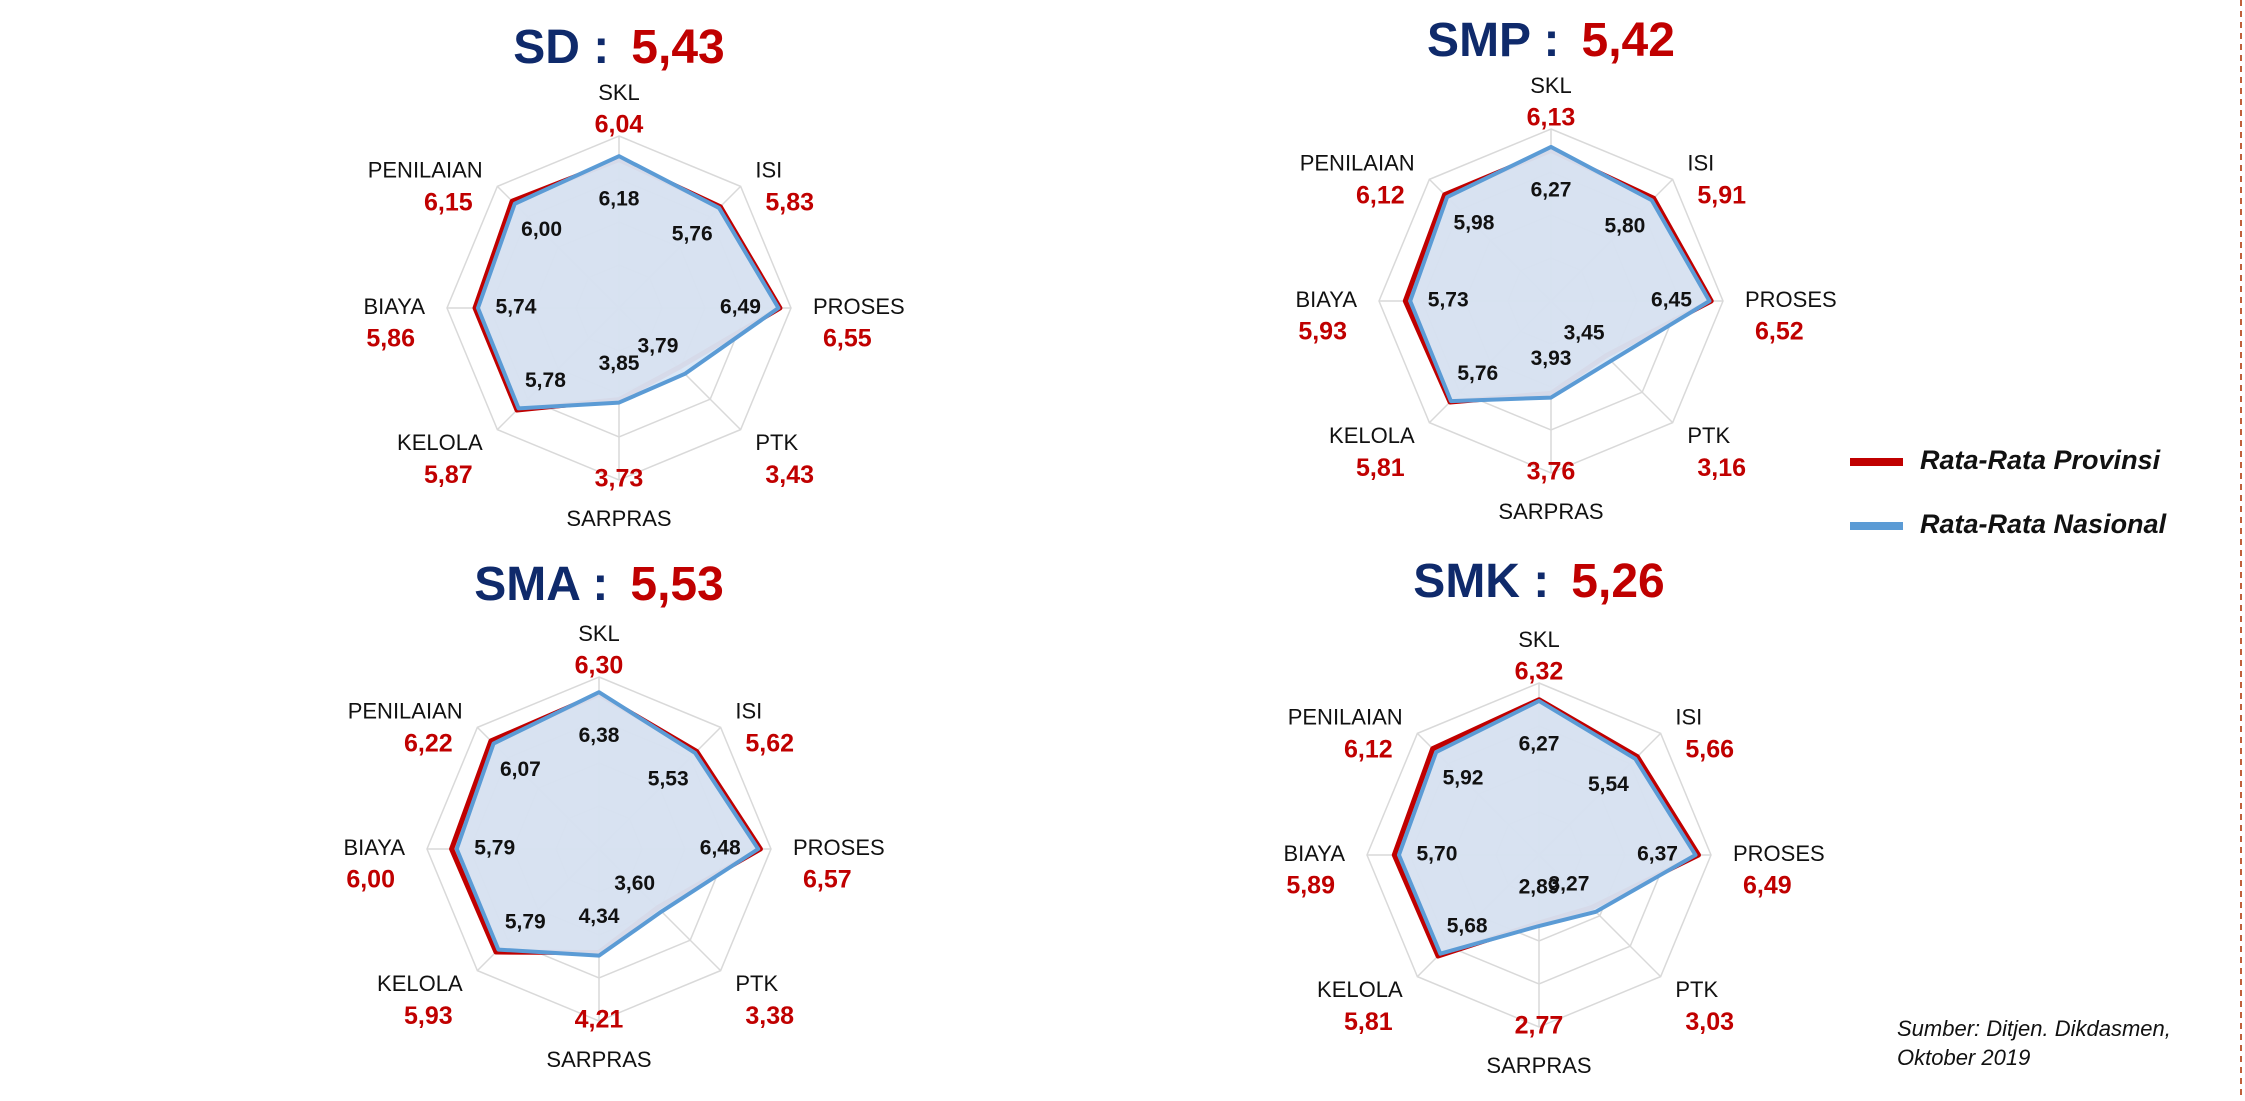  I want to click on value-label: 5,53, so click(668, 778).